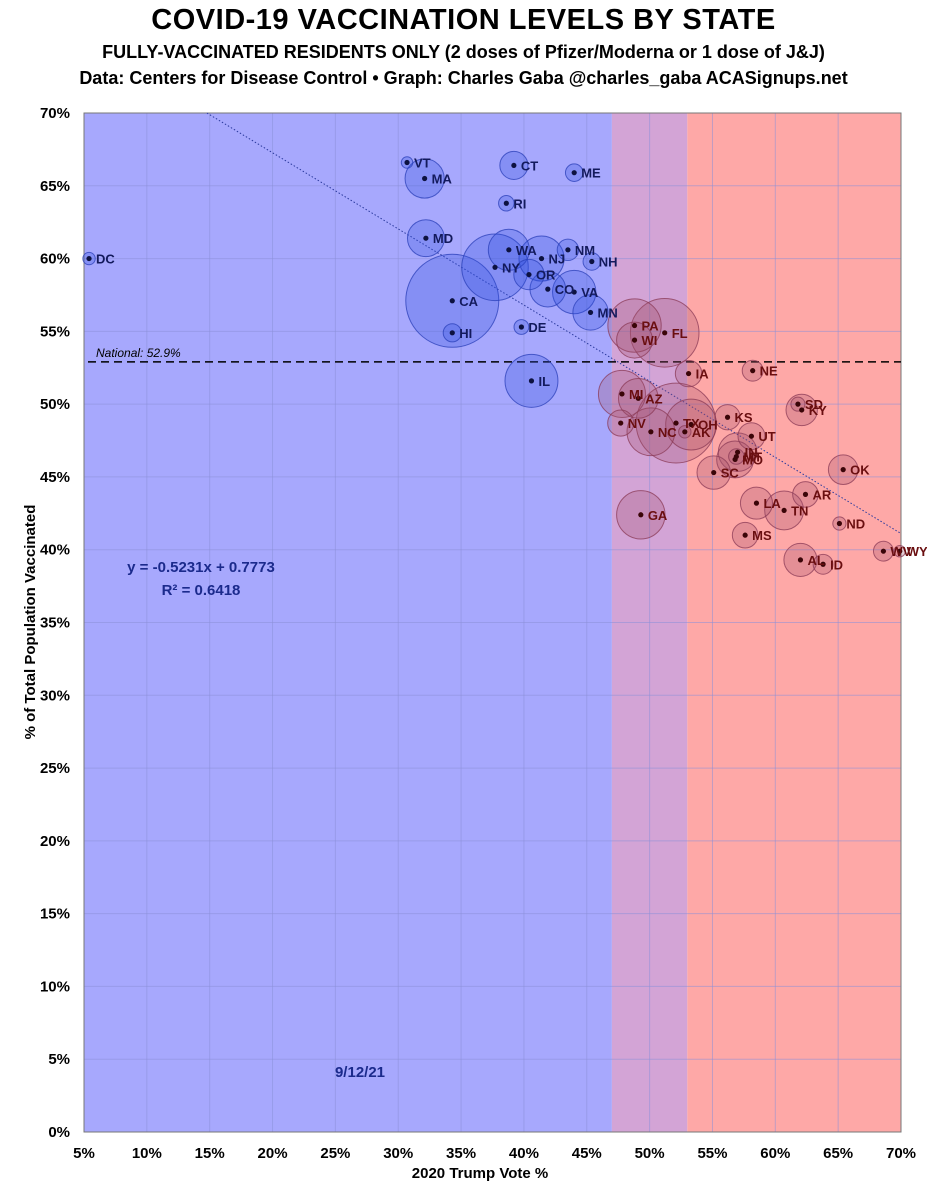 The width and height of the screenshot is (927, 1200). I want to click on dot-mi, so click(622, 394).